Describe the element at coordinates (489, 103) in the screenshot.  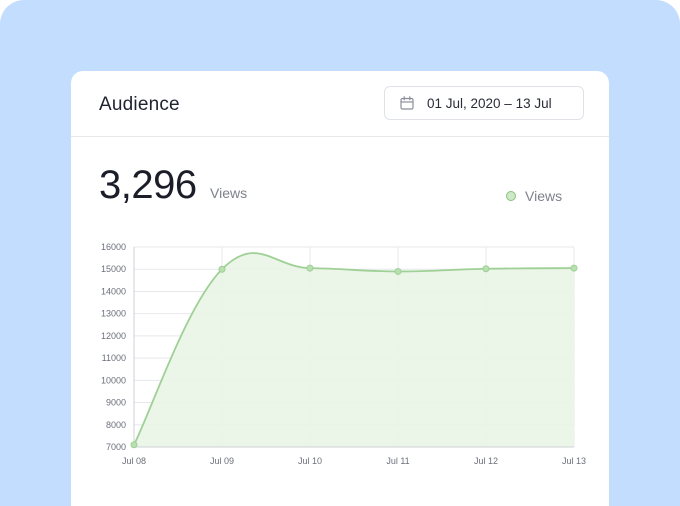
I see `date-range-text: 01 Jul, 2020 – 13 Jul` at that location.